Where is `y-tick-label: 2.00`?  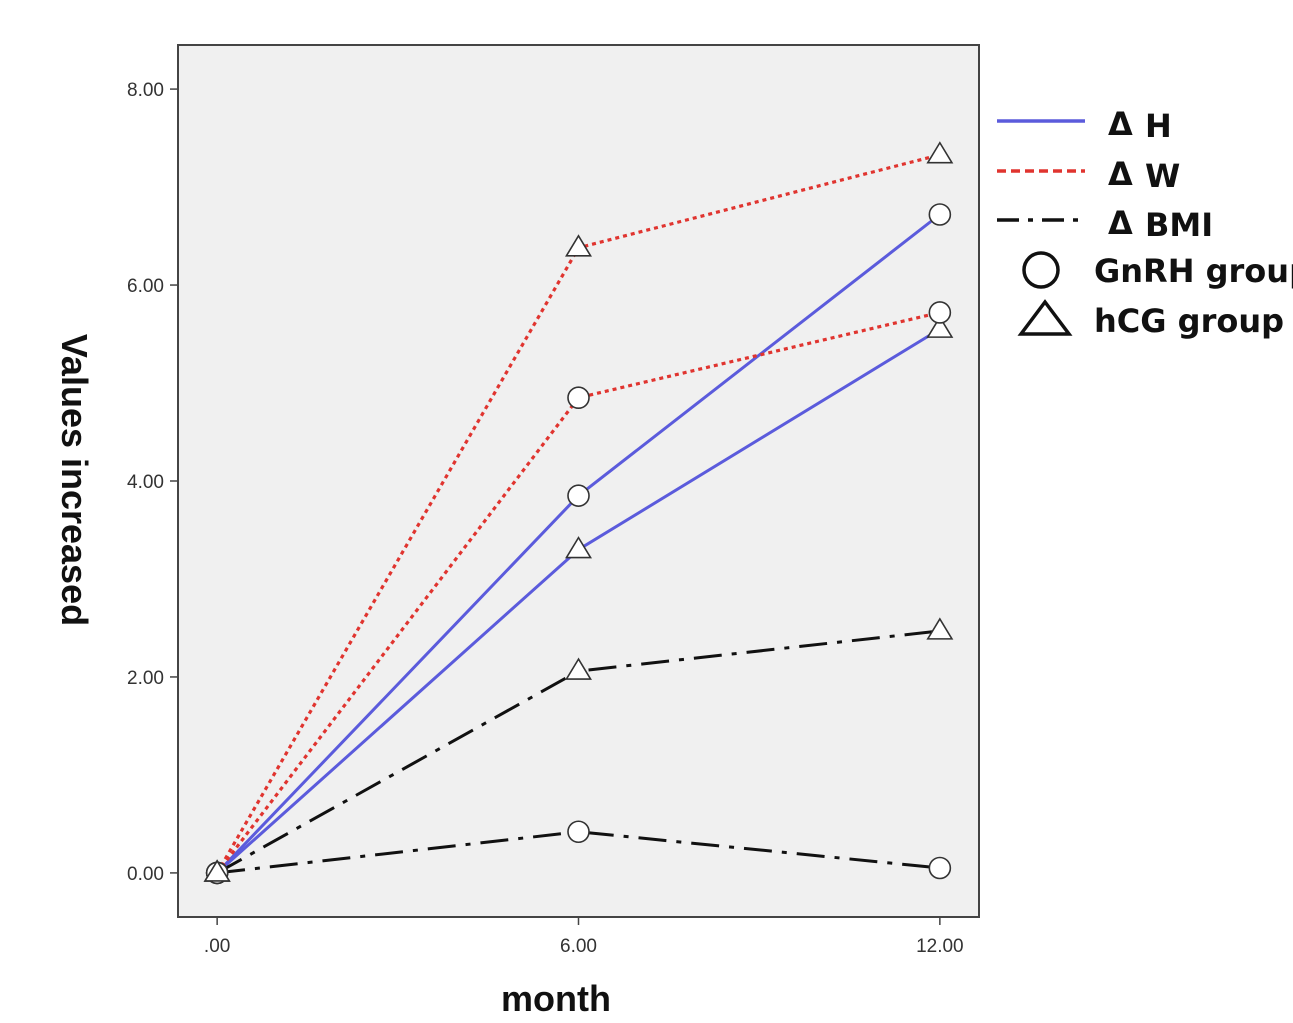 y-tick-label: 2.00 is located at coordinates (145, 678).